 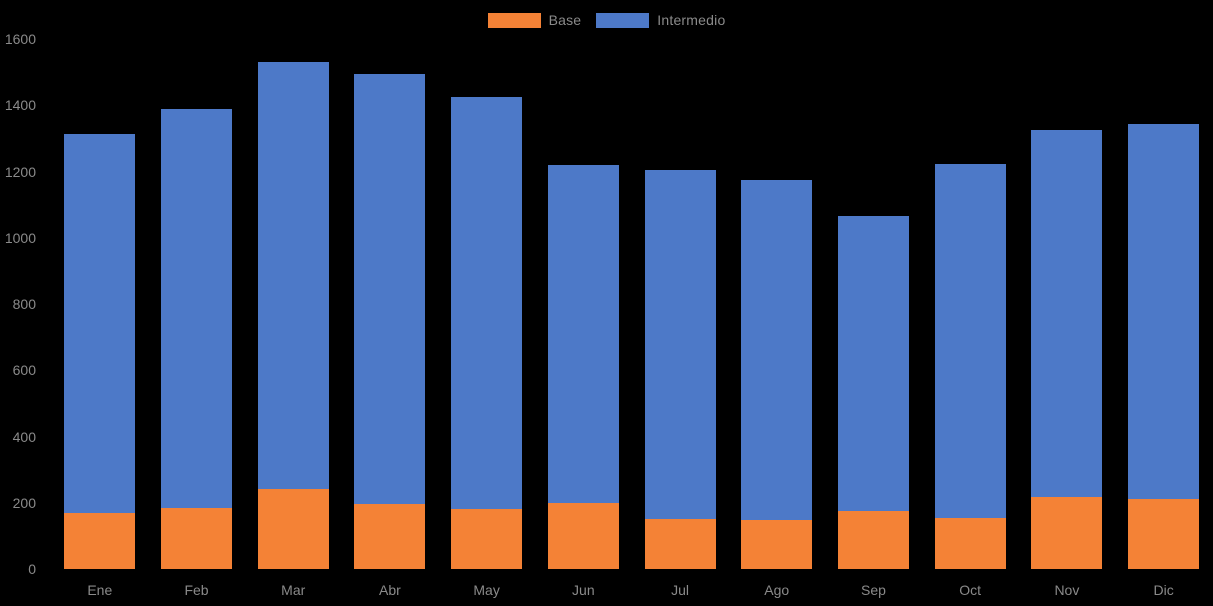 What do you see at coordinates (1067, 590) in the screenshot?
I see `x-tick-label: Nov` at bounding box center [1067, 590].